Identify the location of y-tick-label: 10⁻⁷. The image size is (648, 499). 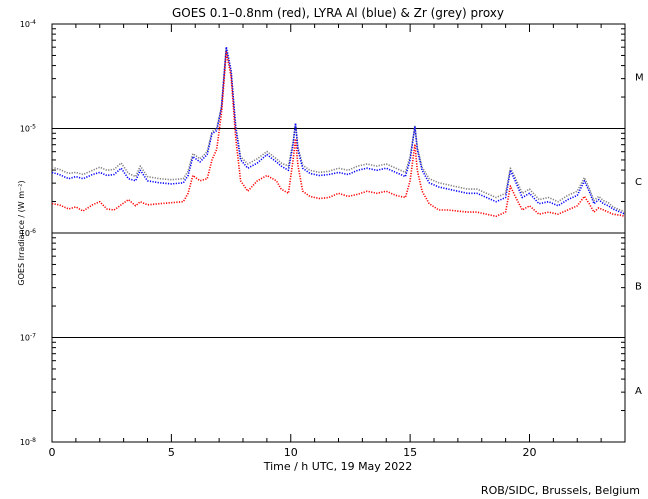
(28, 338).